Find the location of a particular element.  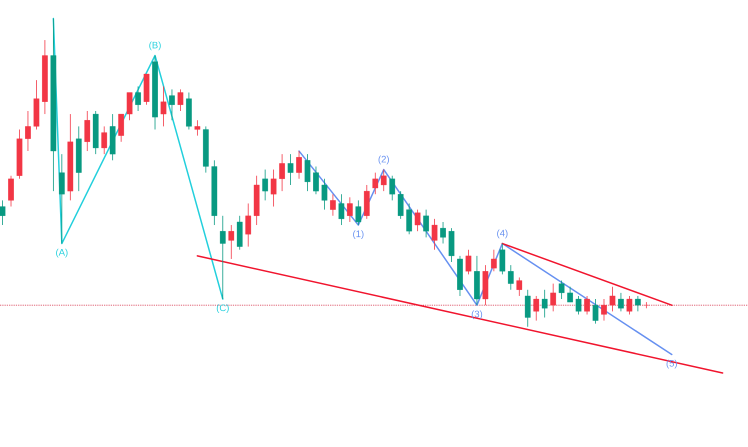

annotation: (3) is located at coordinates (477, 315).